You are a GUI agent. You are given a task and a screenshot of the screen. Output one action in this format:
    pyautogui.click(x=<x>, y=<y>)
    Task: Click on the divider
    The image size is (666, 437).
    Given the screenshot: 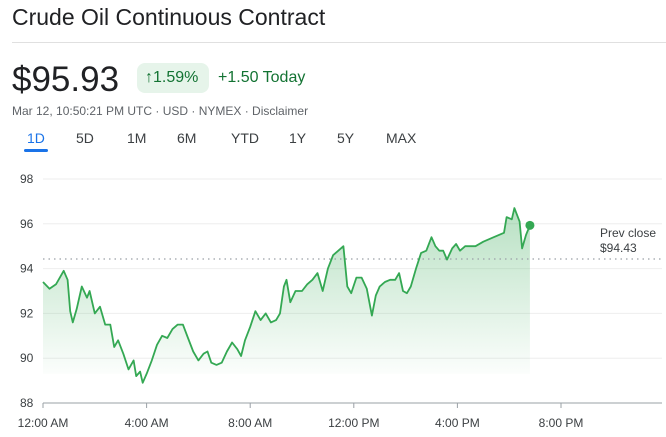 What is the action you would take?
    pyautogui.click(x=339, y=42)
    